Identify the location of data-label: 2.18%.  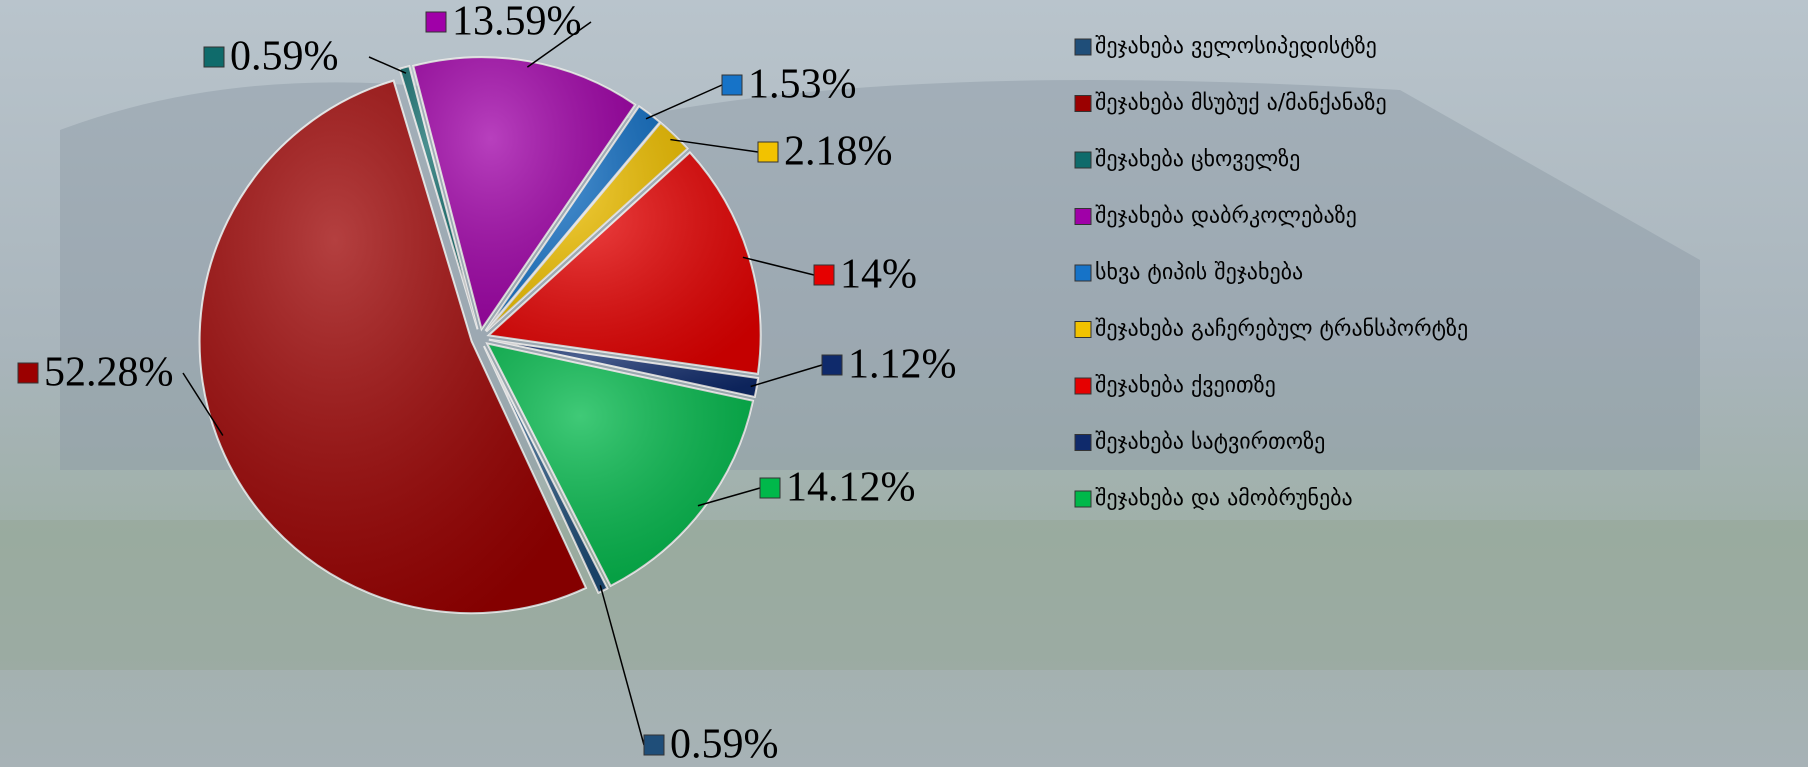
(838, 152).